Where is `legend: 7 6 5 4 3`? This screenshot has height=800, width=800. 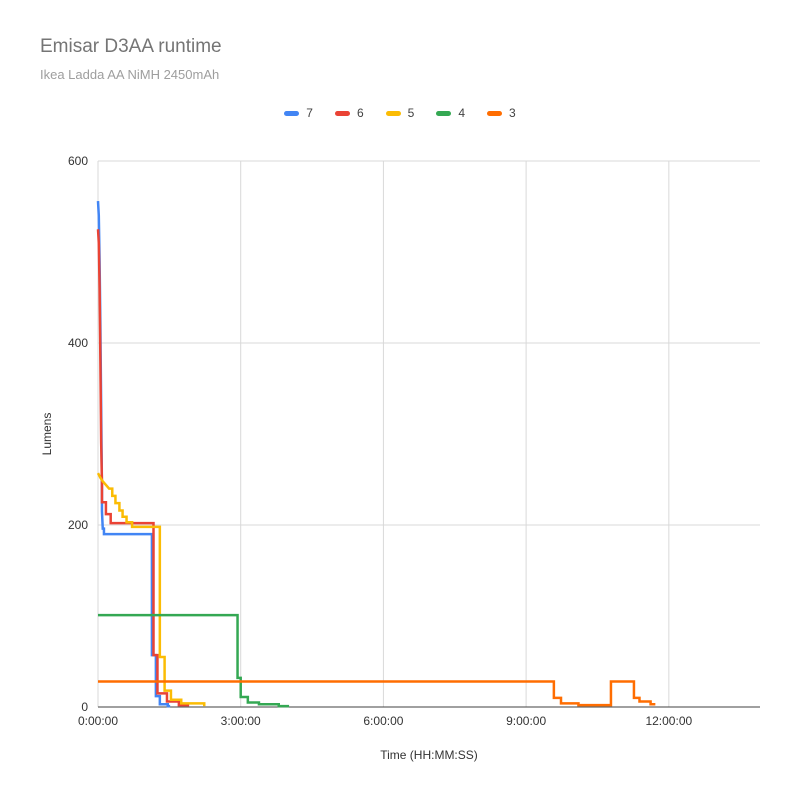 legend: 7 6 5 4 3 is located at coordinates (400, 113).